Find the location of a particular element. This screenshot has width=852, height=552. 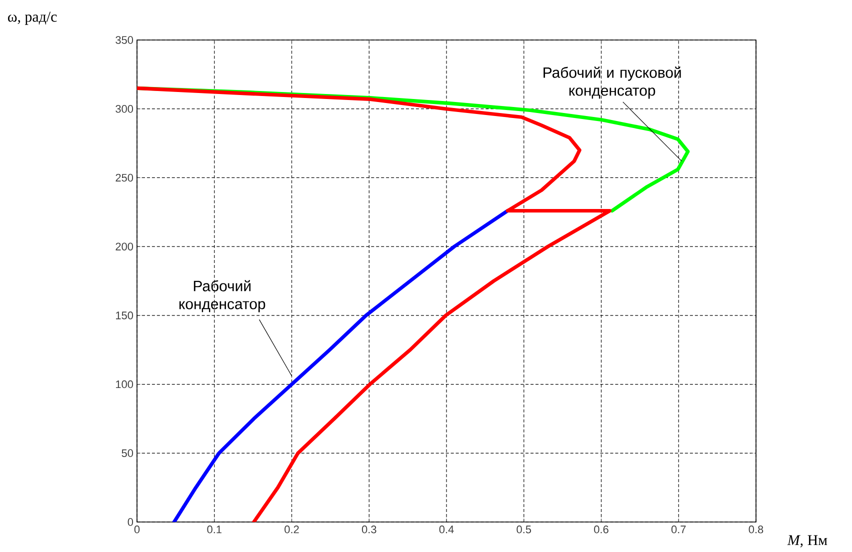

x-tick-label: 0.6 is located at coordinates (601, 530).